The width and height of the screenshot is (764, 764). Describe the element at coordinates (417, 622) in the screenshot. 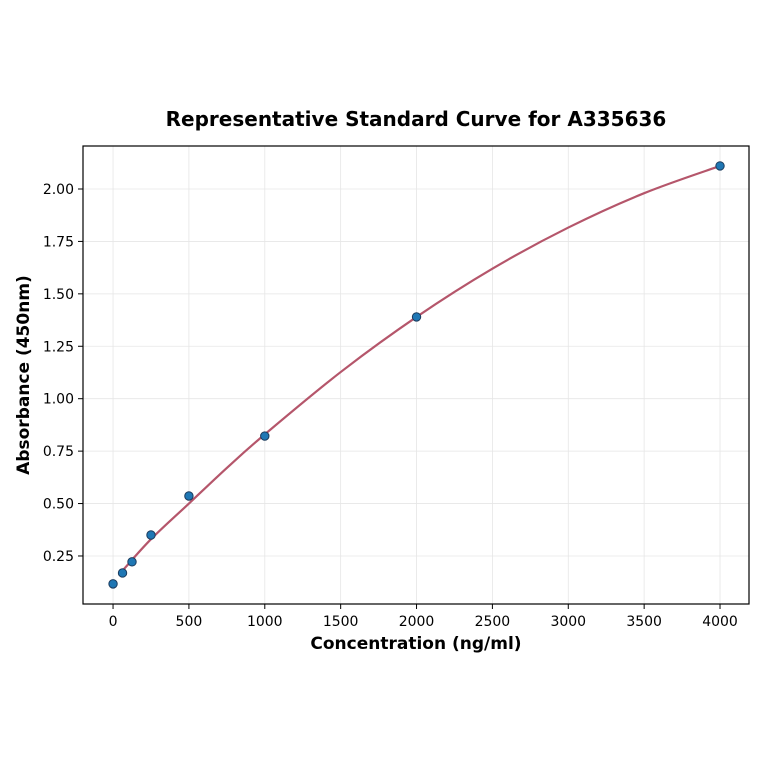

I see `x-tick-label: 2000` at that location.